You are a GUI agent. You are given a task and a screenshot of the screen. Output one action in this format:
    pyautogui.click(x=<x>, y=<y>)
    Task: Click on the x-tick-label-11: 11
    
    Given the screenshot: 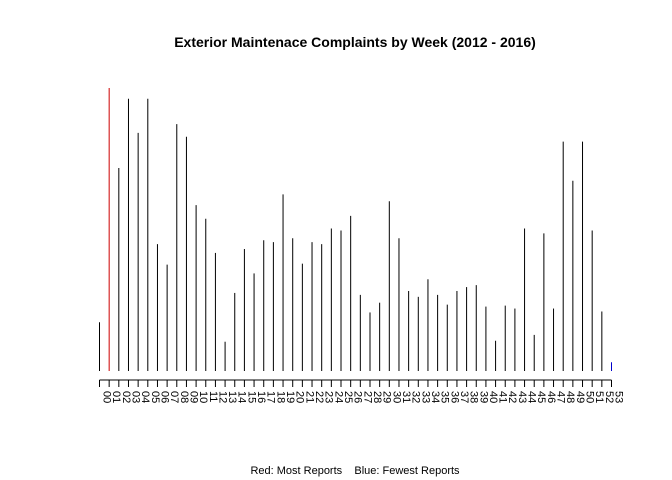 What is the action you would take?
    pyautogui.click(x=213, y=396)
    